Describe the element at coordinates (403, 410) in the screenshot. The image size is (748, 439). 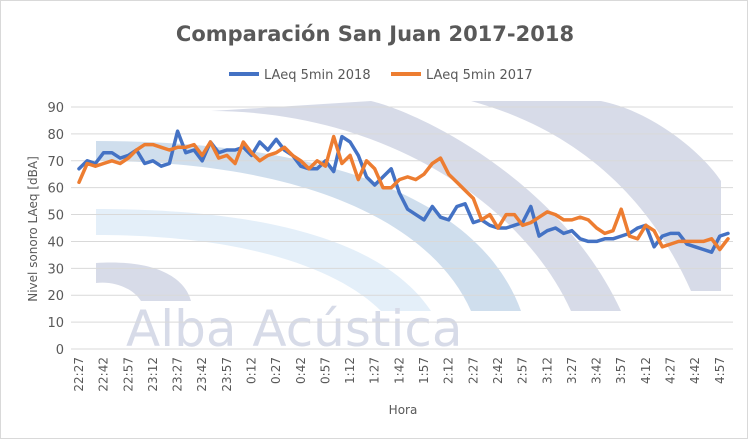
I see `x-axis-title: Hora` at that location.